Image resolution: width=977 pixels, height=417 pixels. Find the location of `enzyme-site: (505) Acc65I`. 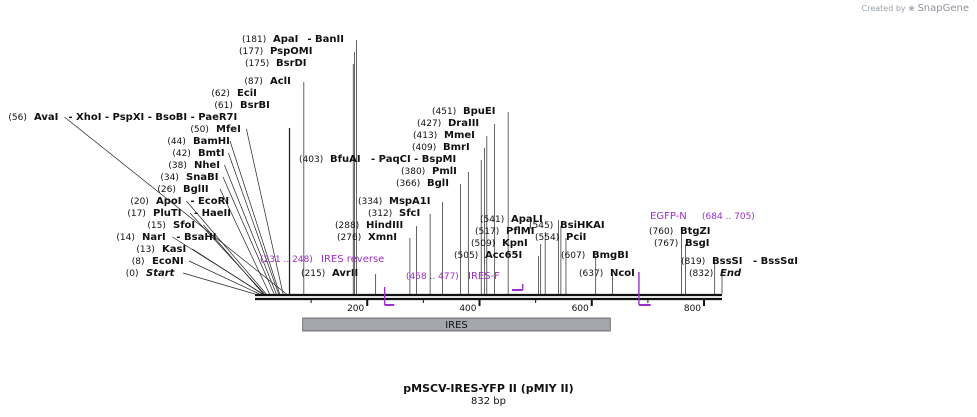

enzyme-site: (505) Acc65I is located at coordinates (496, 272).